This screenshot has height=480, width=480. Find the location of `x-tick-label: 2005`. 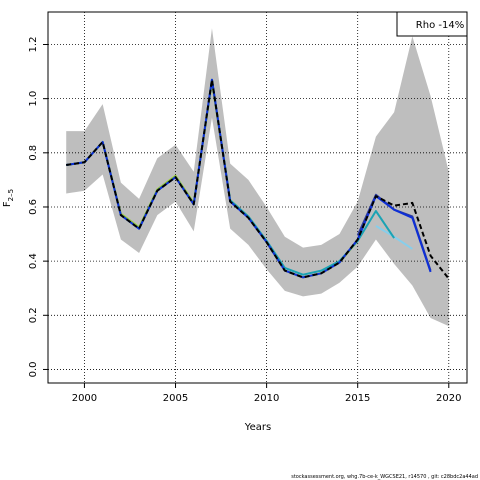

x-tick-label: 2005 is located at coordinates (175, 398).